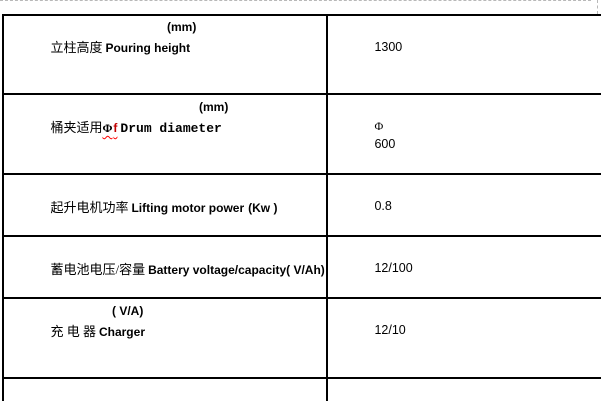 The width and height of the screenshot is (601, 401). Describe the element at coordinates (463, 205) in the screenshot. I see `value-cell: 0.8` at that location.